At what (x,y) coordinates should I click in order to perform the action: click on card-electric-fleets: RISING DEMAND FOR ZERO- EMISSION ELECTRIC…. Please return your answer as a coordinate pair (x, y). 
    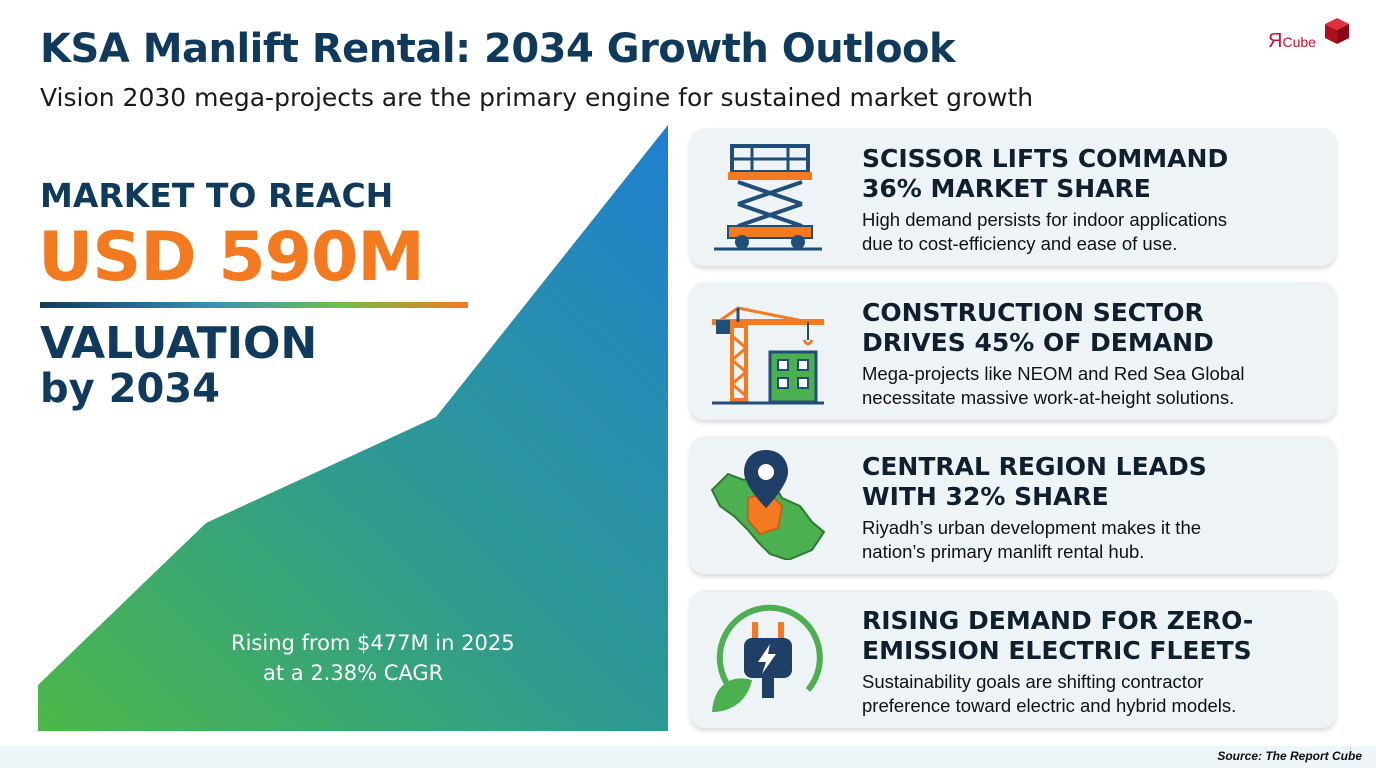
    Looking at the image, I should click on (1013, 659).